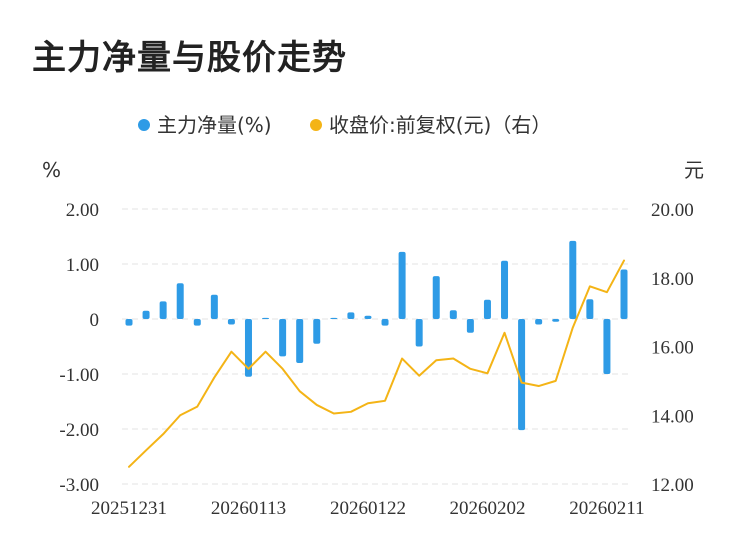  I want to click on chart-title: 主力净量与股价走势, so click(189, 58).